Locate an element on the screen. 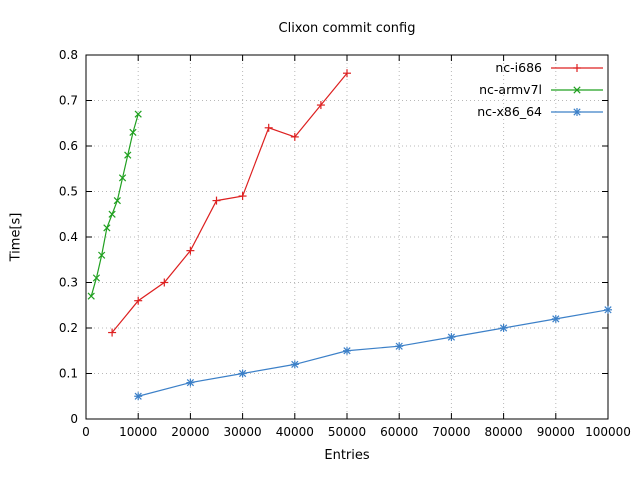 This screenshot has width=640, height=480. chart-title: Clixon commit config is located at coordinates (347, 28).